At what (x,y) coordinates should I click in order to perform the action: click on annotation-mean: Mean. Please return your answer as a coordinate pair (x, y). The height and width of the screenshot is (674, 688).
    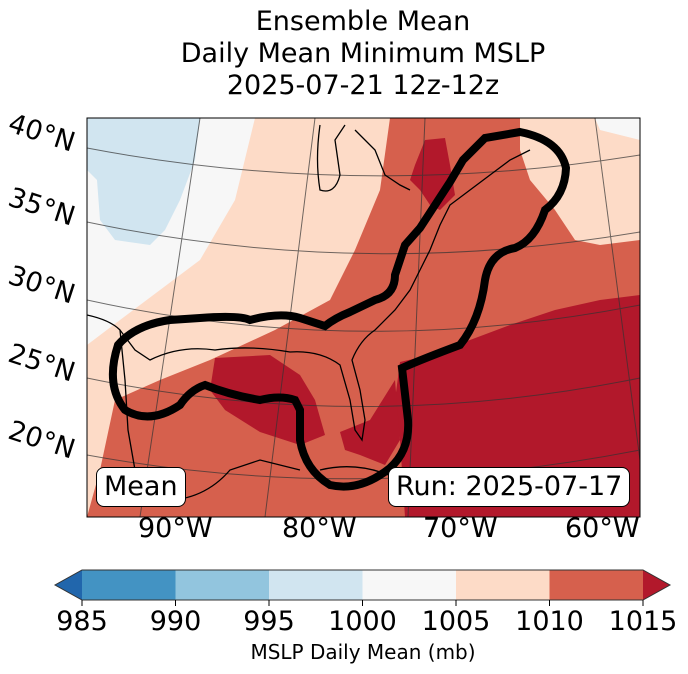
    Looking at the image, I should click on (141, 487).